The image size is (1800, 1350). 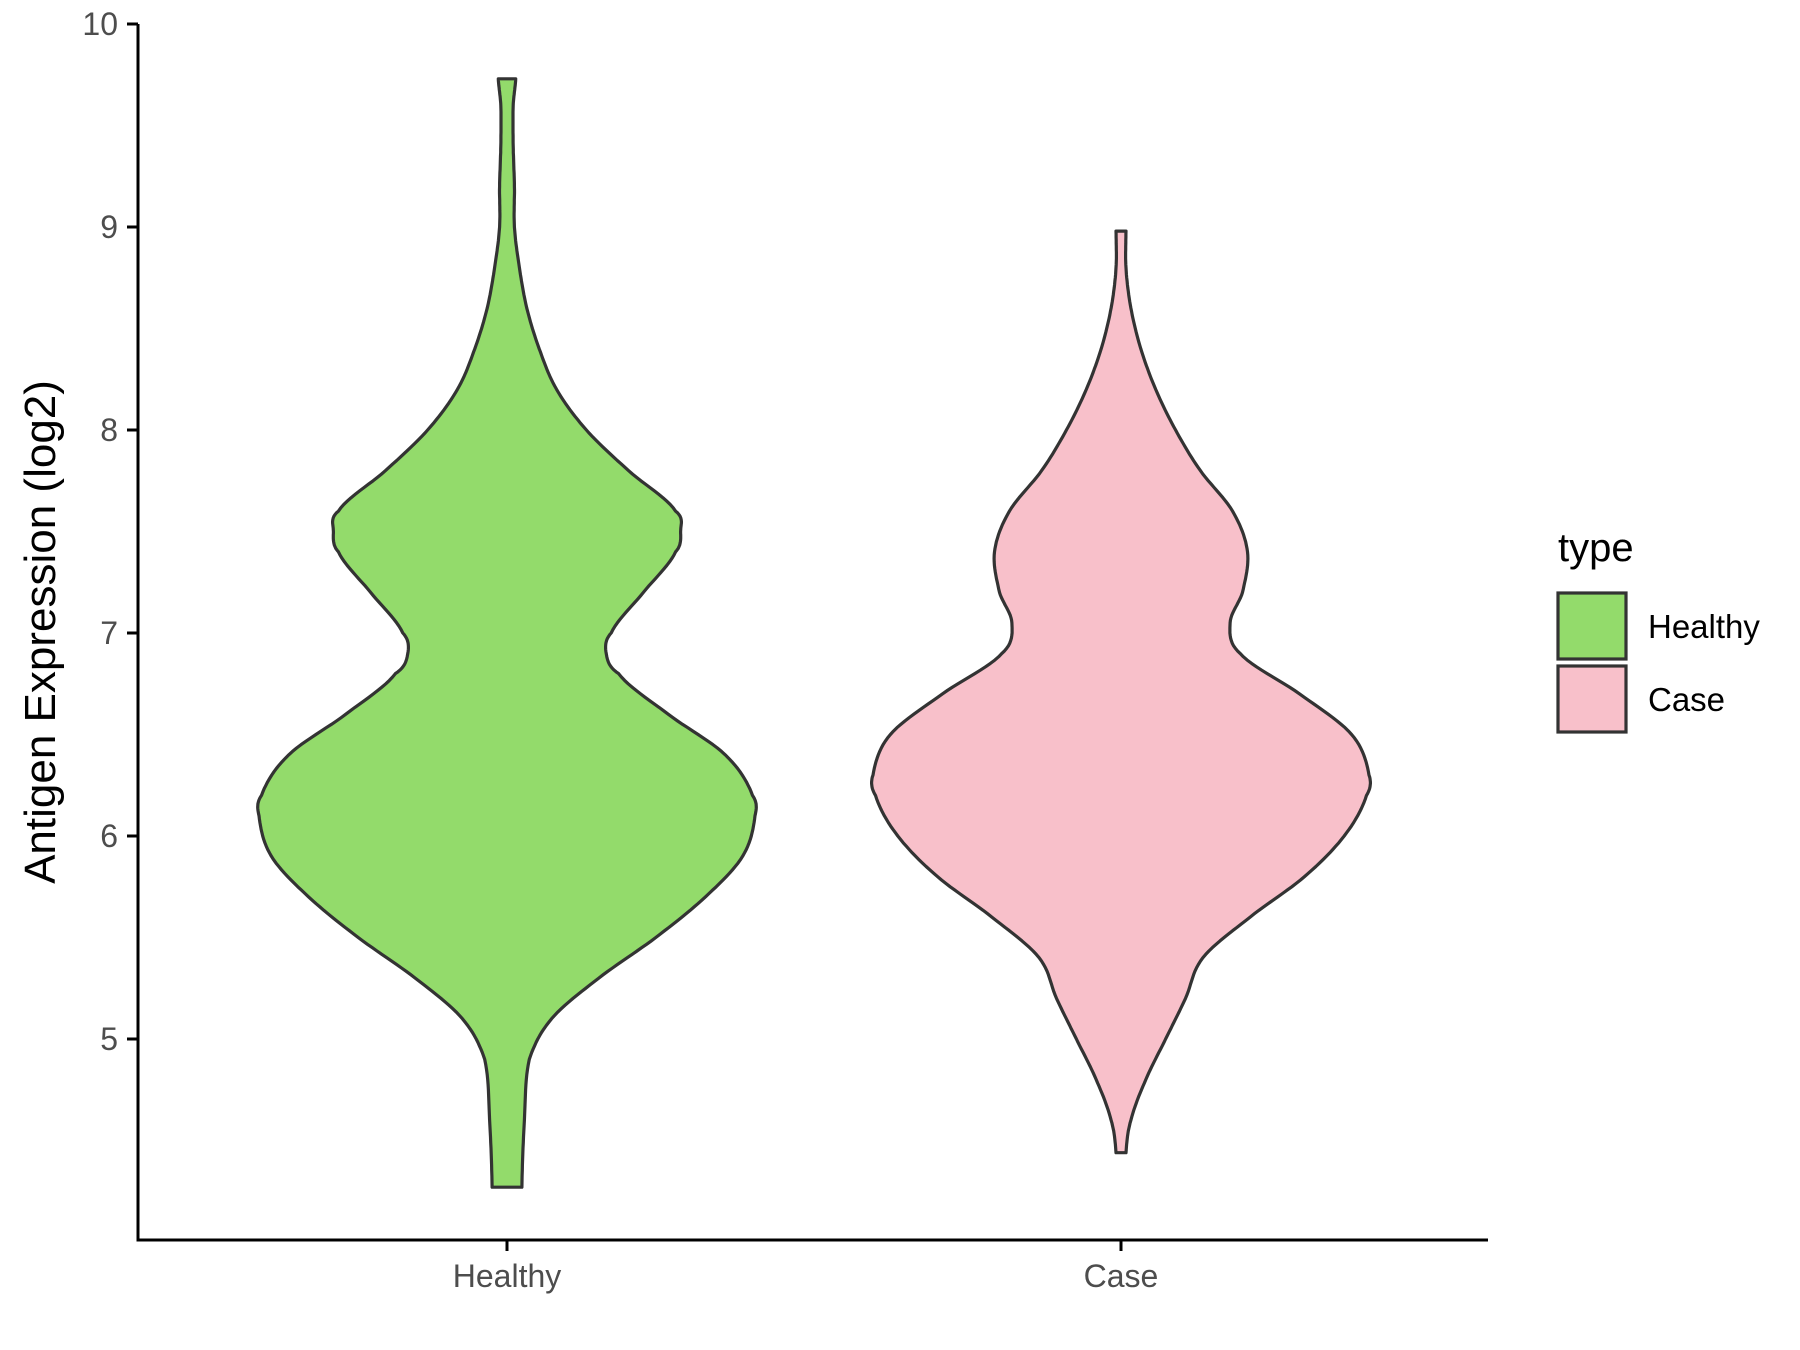 I want to click on legend: type Healthy Case, so click(x=1658, y=630).